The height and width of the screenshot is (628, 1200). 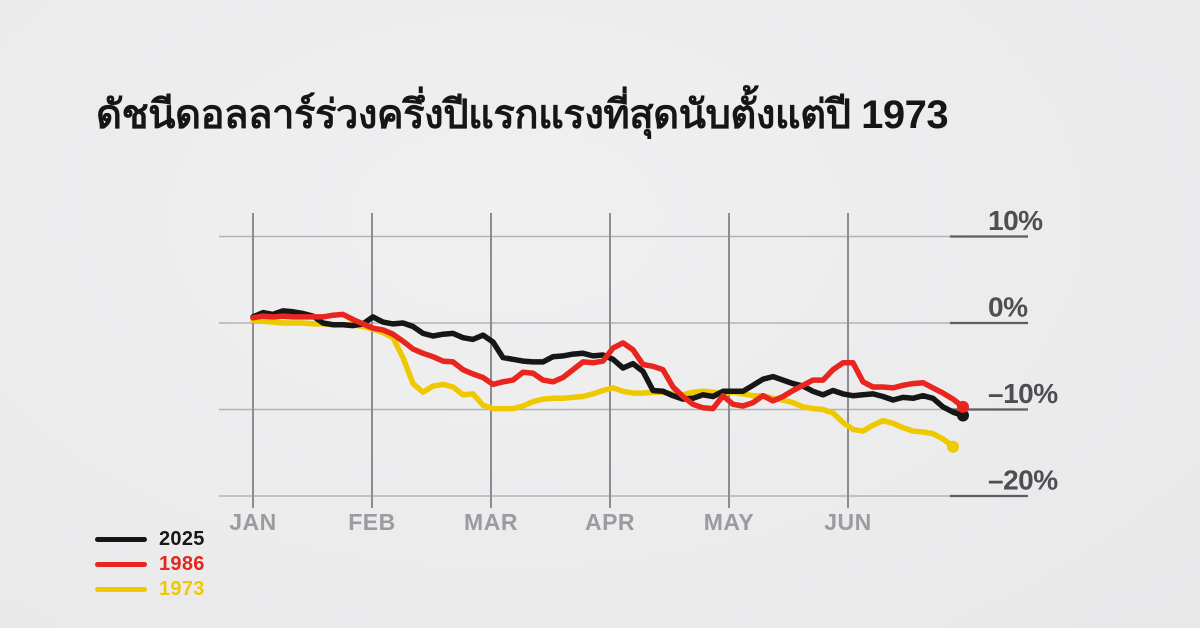 I want to click on series-line-1986, so click(x=608, y=361).